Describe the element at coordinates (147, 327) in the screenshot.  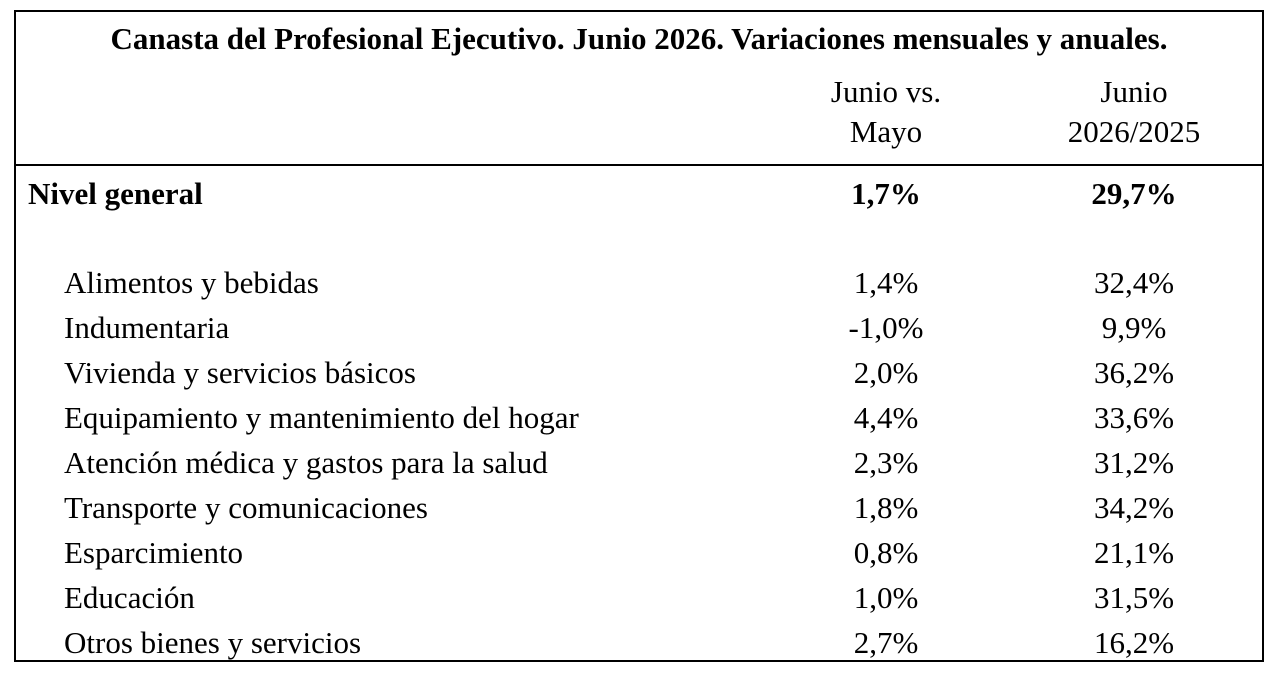
I see `row-label: Indumentaria` at that location.